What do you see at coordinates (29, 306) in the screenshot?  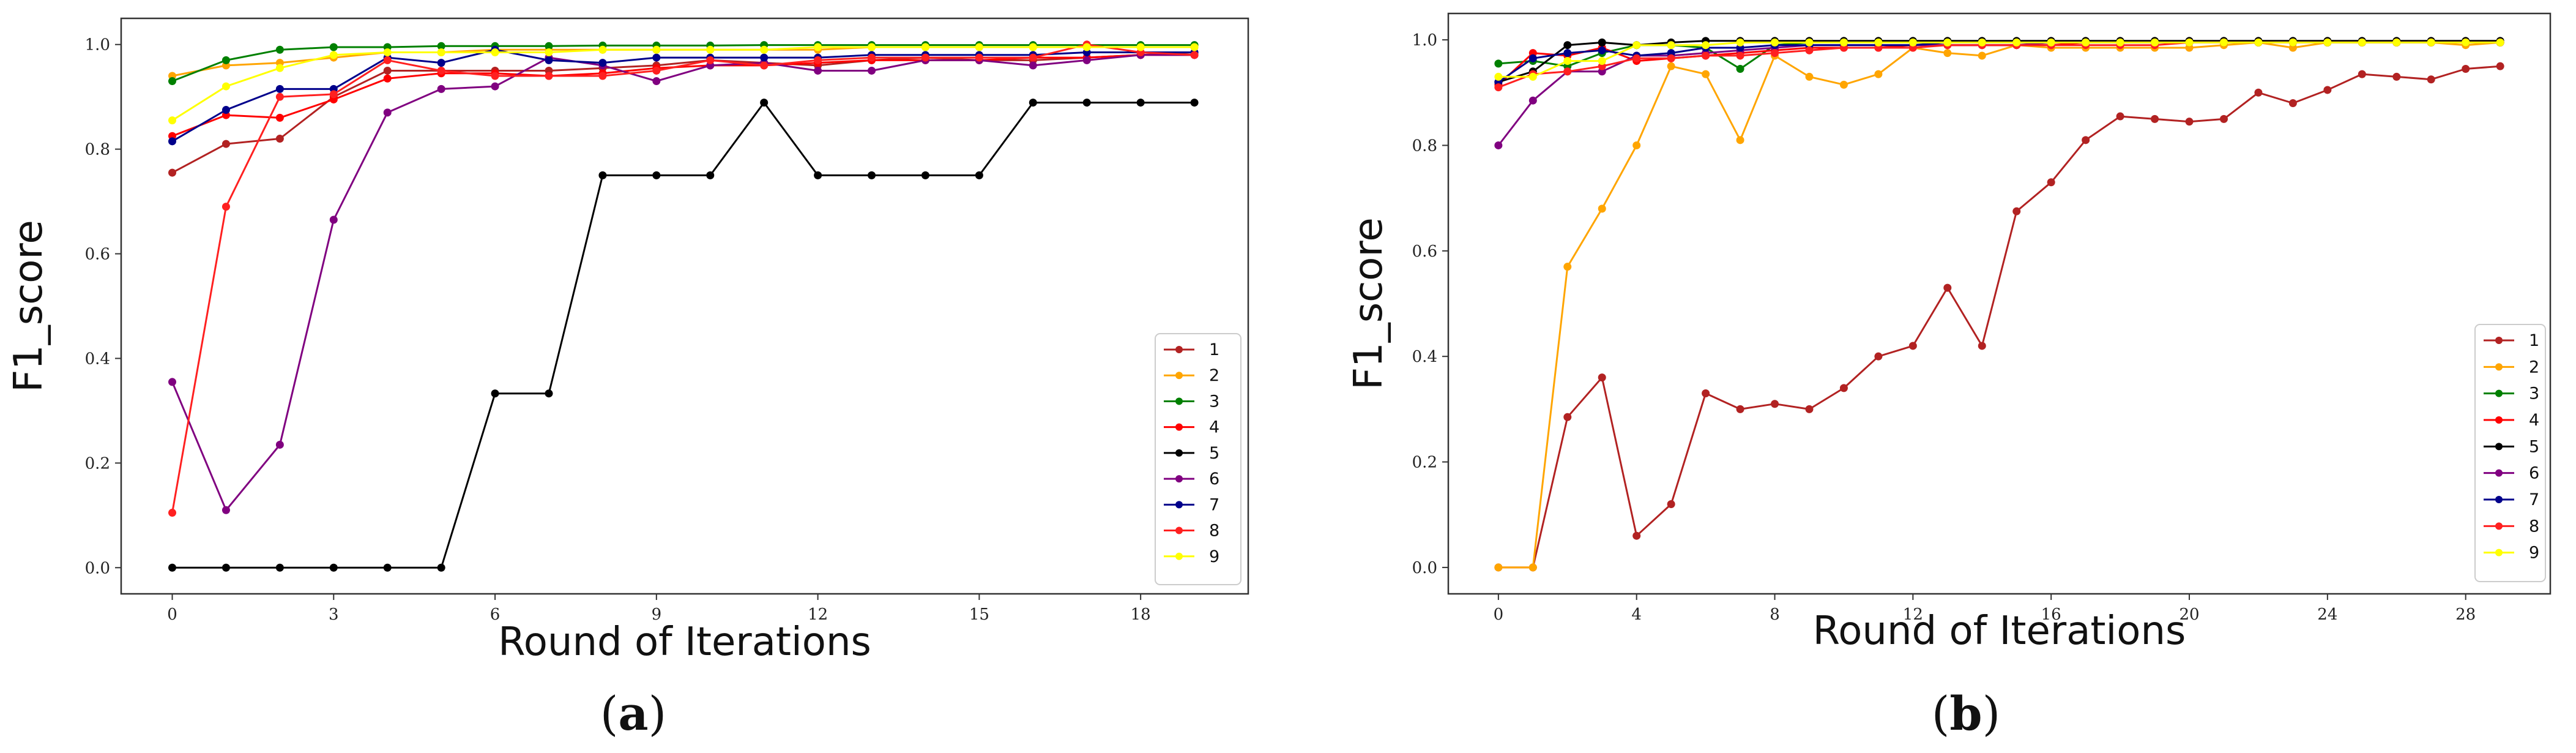 I see `y-axis-label: F1_score` at bounding box center [29, 306].